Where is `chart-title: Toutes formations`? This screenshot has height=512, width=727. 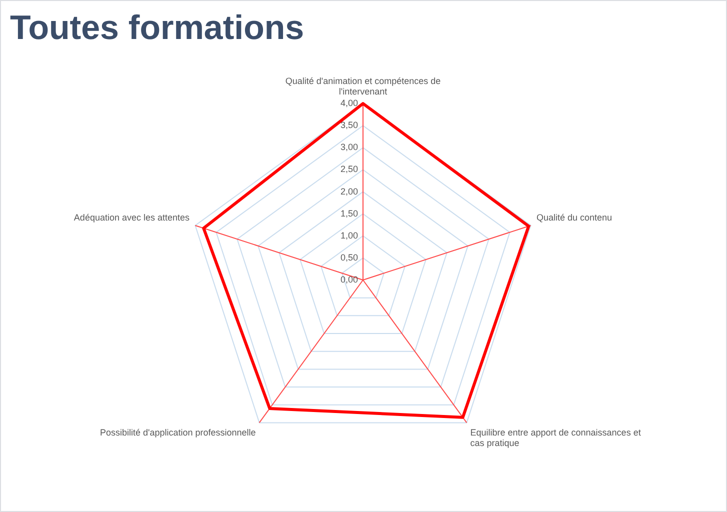
chart-title: Toutes formations is located at coordinates (157, 28).